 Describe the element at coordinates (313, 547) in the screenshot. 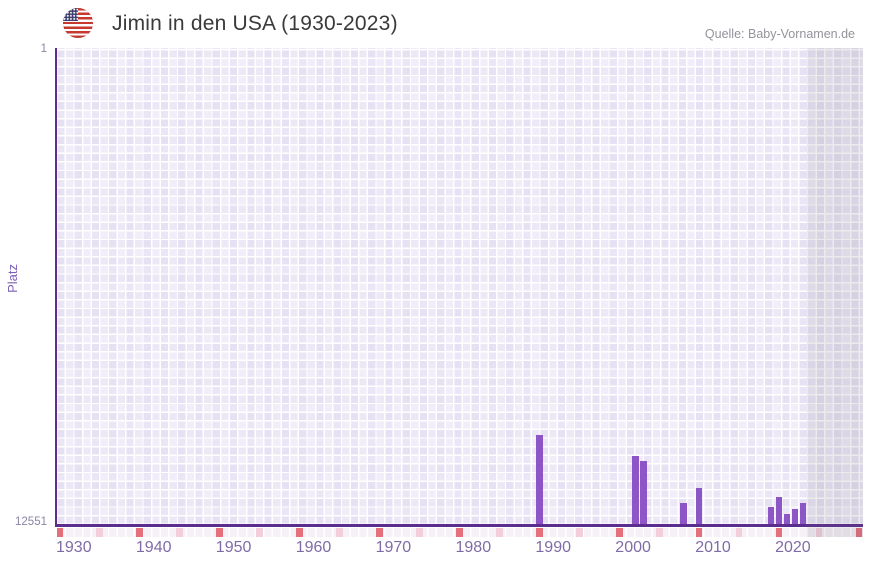

I see `x-tick-1960: 1960` at that location.